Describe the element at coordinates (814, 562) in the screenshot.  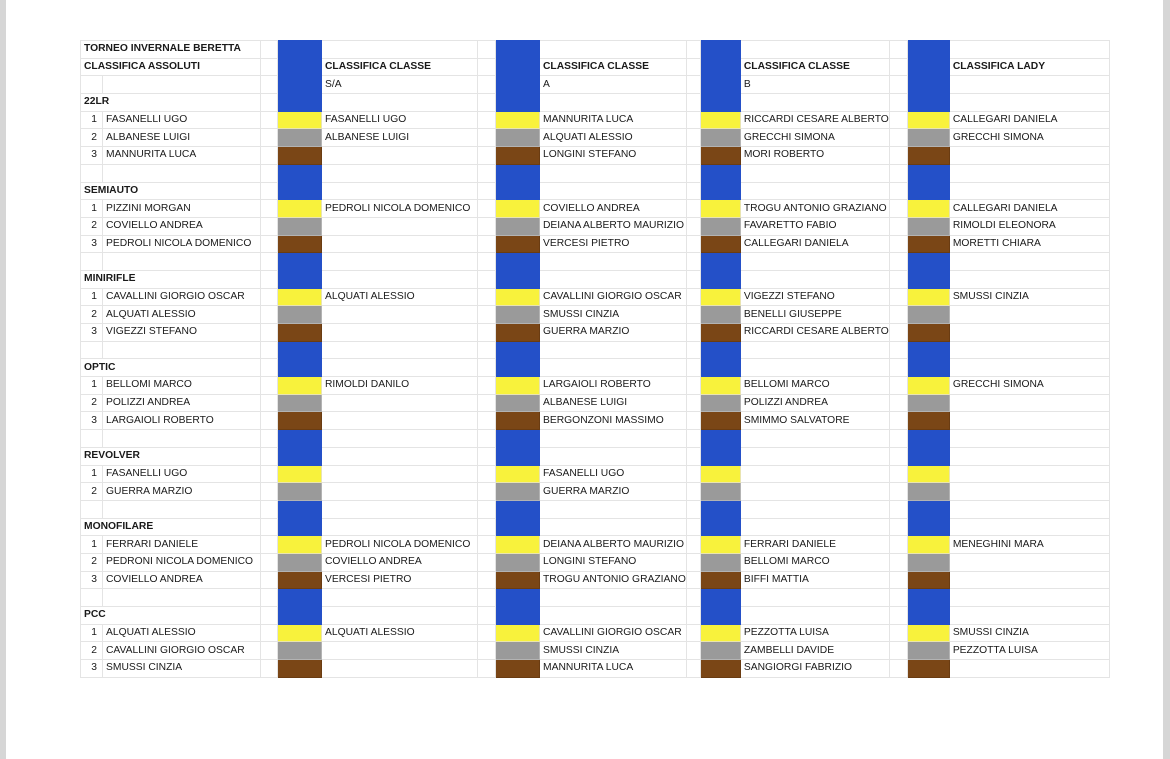
I see `classe-b-name: BELLOMI MARCO` at that location.